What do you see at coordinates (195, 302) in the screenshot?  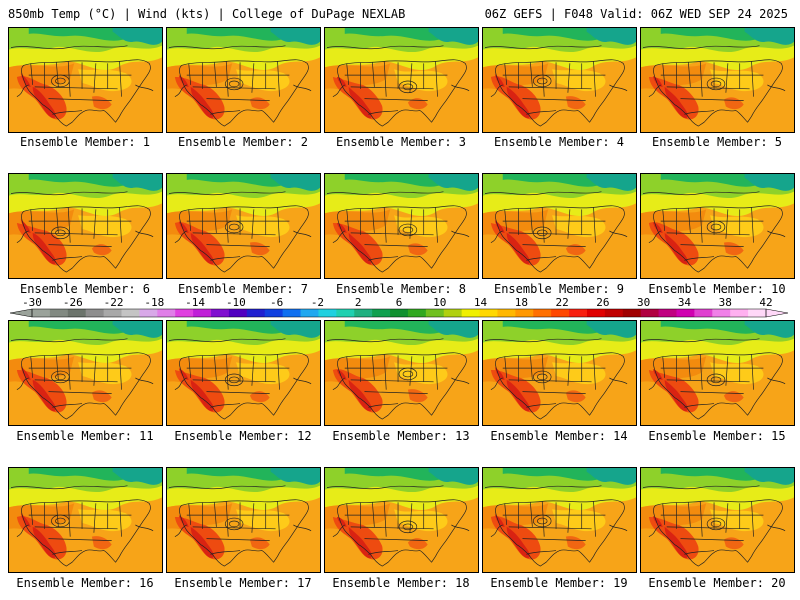 I see `colorbar-tick-label: -14` at bounding box center [195, 302].